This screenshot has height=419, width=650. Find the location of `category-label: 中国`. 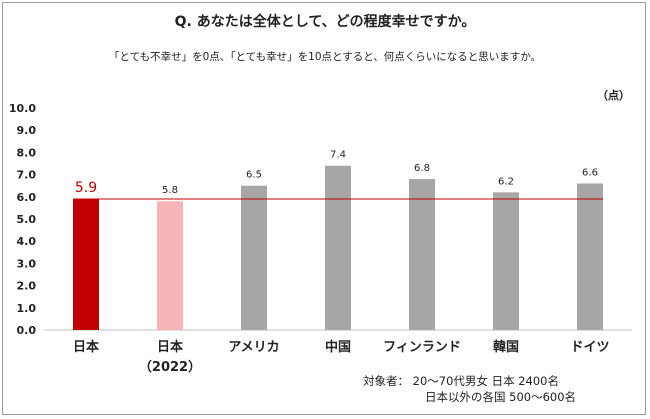

category-label: 中国 is located at coordinates (338, 347).